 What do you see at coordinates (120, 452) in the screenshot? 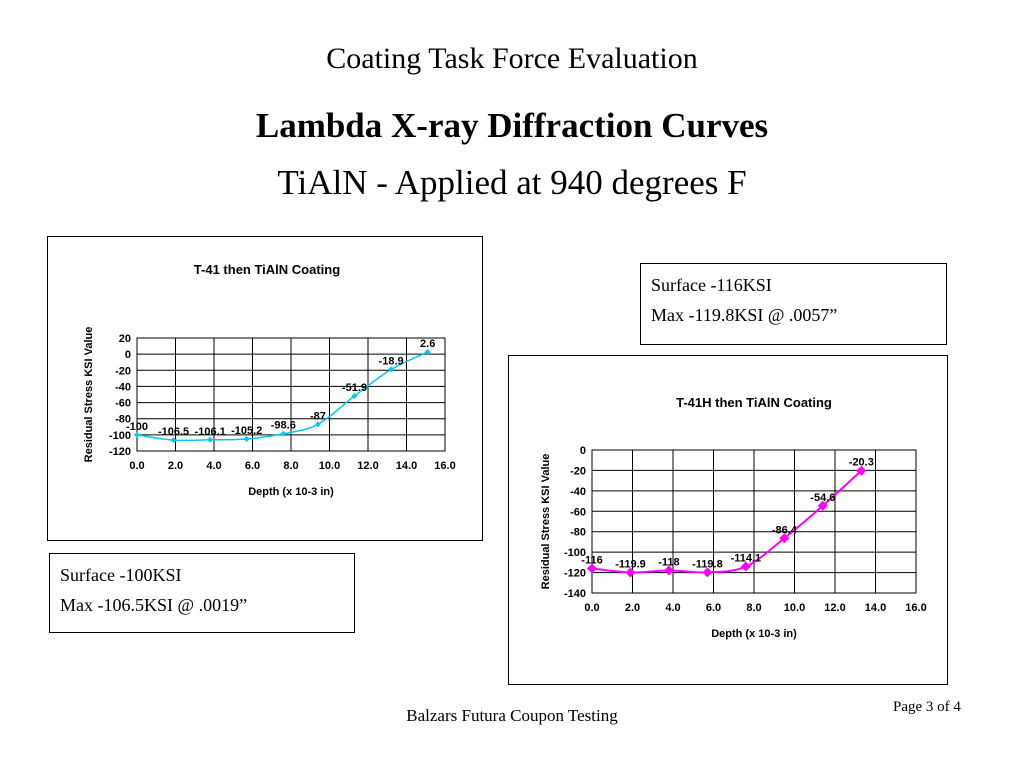
I see `chart-t41-y-tick-label: -120` at bounding box center [120, 452].